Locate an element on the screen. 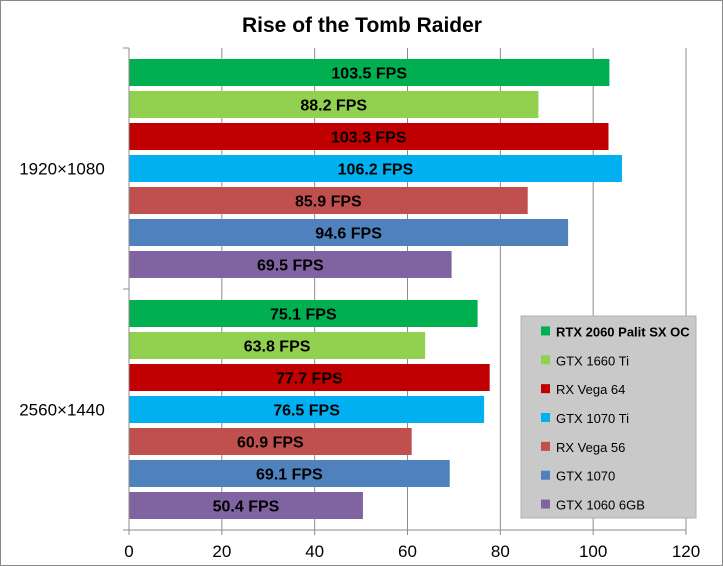  legend-label: RX Vega 64 is located at coordinates (590, 389).